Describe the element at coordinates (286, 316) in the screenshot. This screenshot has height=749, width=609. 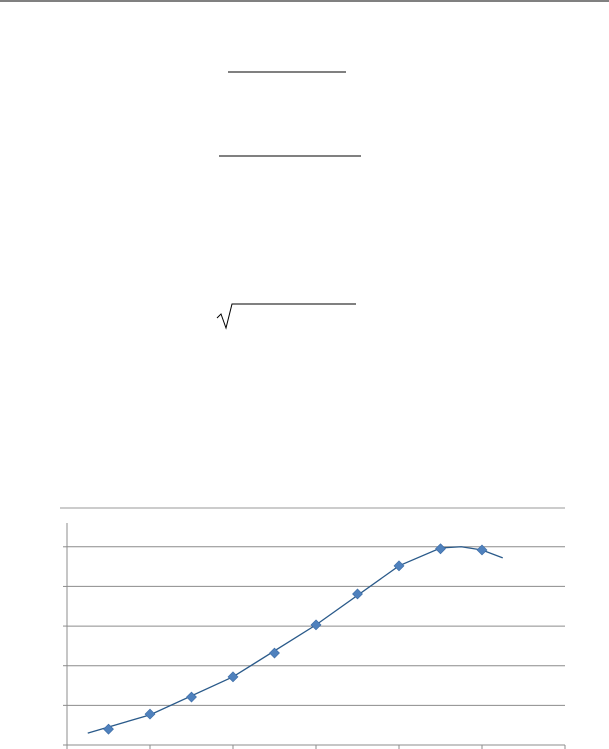
I see `radical-sign` at that location.